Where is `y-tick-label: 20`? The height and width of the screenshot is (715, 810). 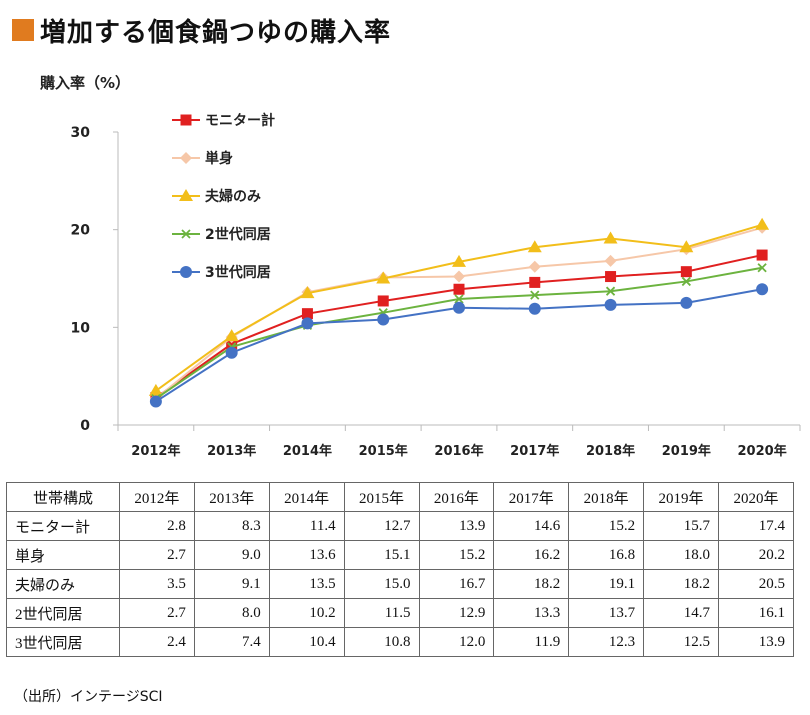
y-tick-label: 20 is located at coordinates (81, 231).